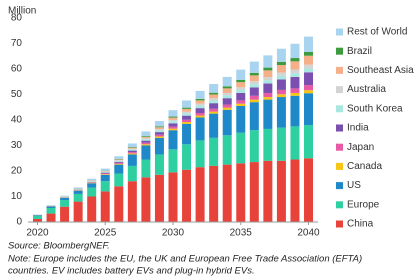  I want to click on y-tick-label: 40, so click(17, 120).